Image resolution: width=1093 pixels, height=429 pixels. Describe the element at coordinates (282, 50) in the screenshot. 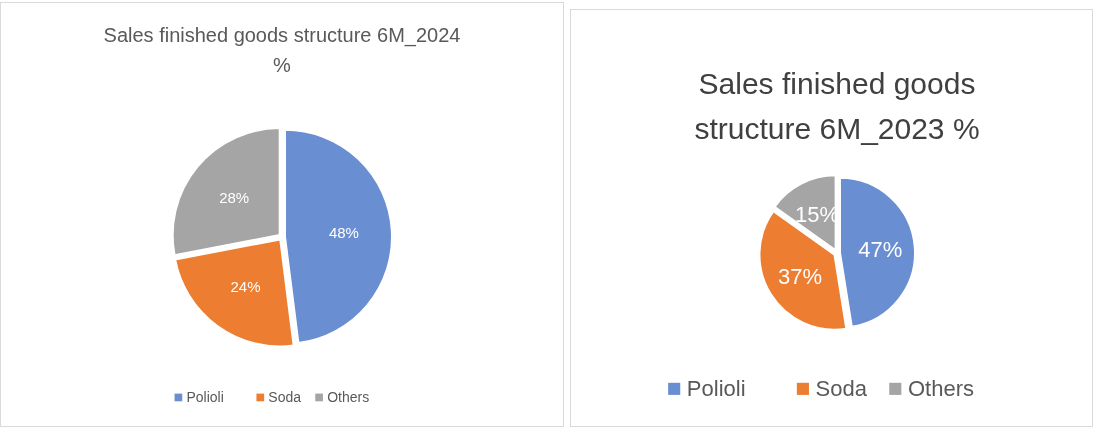

I see `chart-title: Sales finished goods structure 6M_2024 %` at that location.